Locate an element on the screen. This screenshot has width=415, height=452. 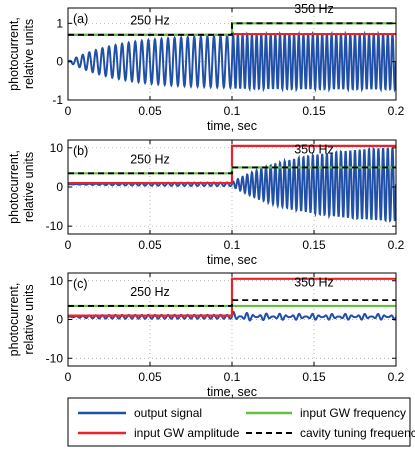
legend-label-input-gw-frequency: input GW frequency is located at coordinates (353, 413).